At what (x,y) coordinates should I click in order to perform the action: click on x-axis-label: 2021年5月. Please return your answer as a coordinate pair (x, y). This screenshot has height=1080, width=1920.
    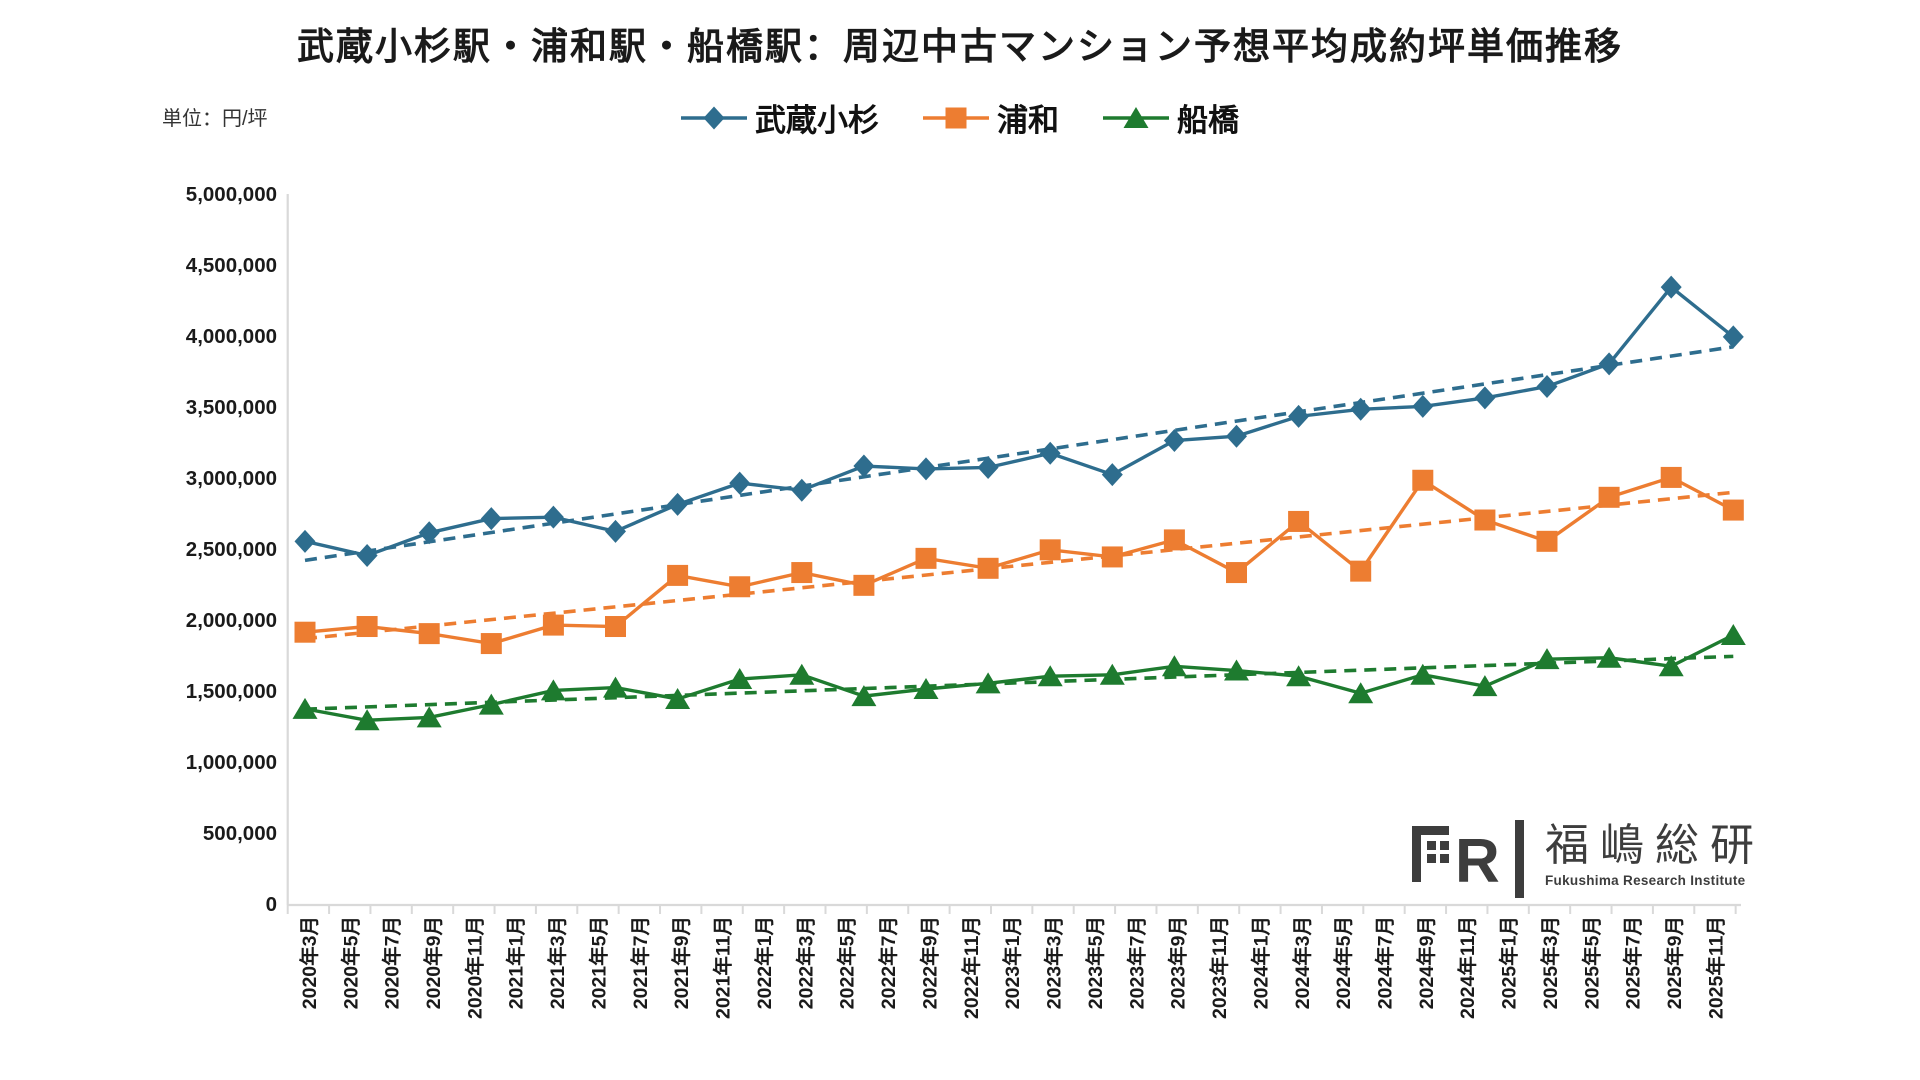
    Looking at the image, I should click on (598, 962).